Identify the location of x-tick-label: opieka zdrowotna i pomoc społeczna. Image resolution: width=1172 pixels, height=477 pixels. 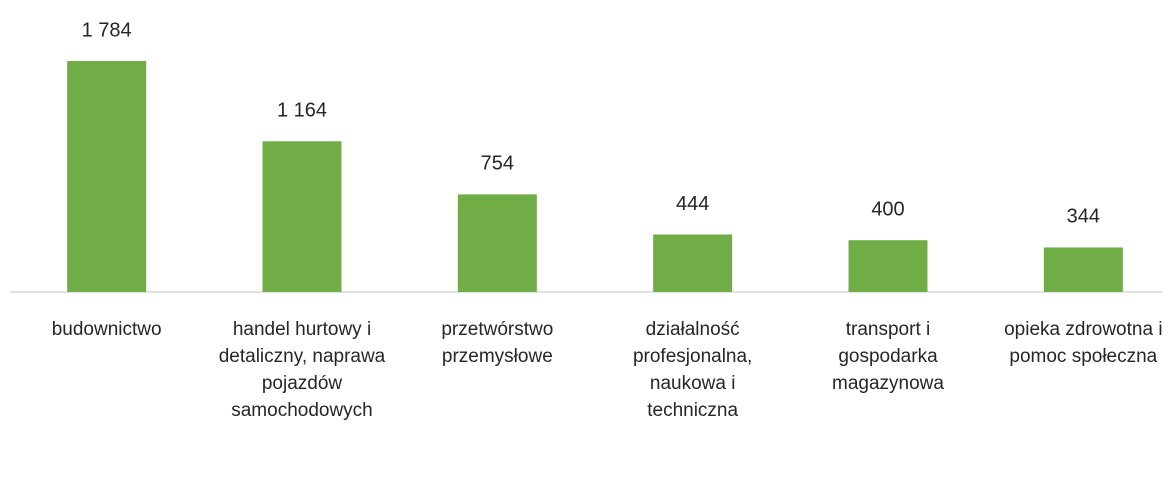
(1083, 343).